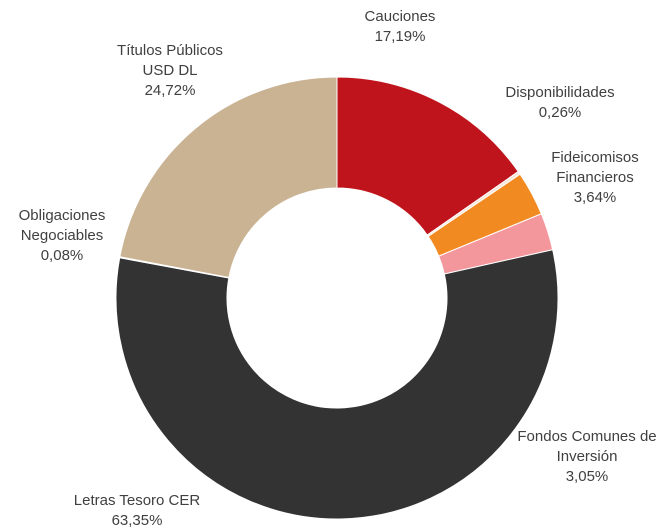  Describe the element at coordinates (587, 476) in the screenshot. I see `slice-value: 3,05%` at that location.